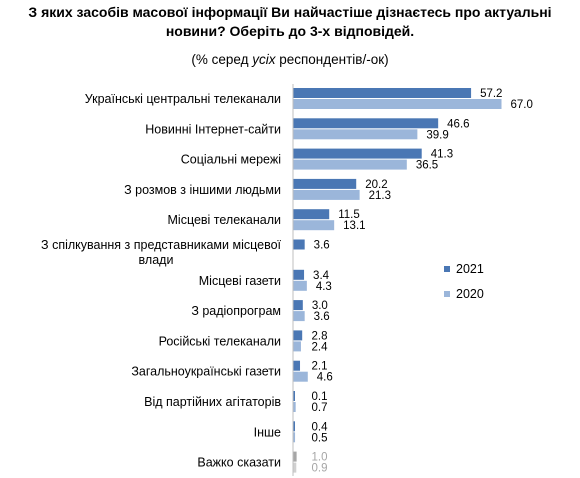 Image resolution: width=580 pixels, height=478 pixels. Describe the element at coordinates (202, 190) in the screenshot. I see `category-label: З розмов з іншими людьми` at that location.